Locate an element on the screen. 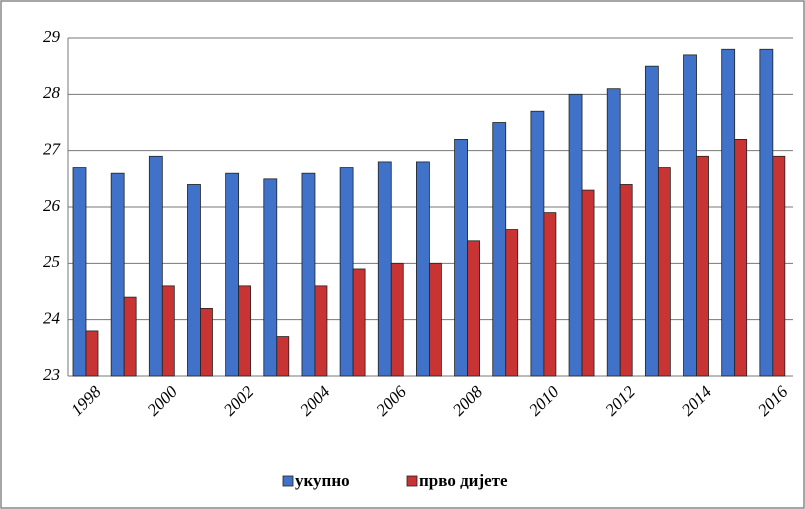  y-tick-label: 27 is located at coordinates (52, 149).